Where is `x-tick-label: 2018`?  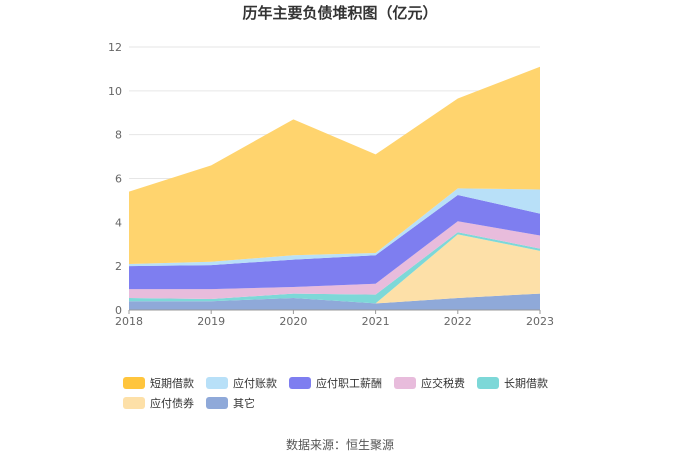 x-tick-label: 2018 is located at coordinates (129, 321).